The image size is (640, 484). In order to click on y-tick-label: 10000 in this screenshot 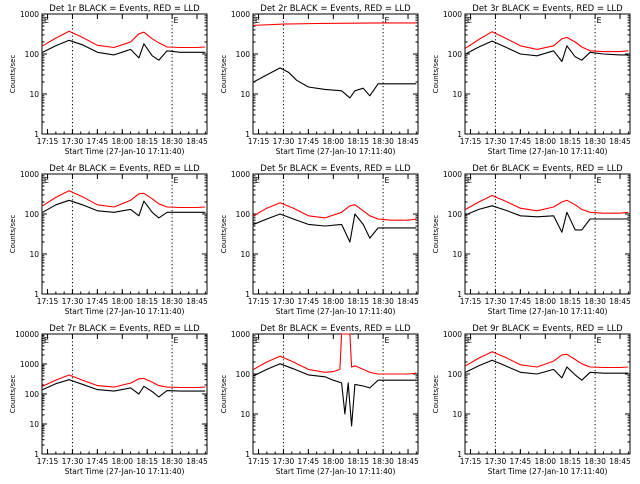, I will do `click(27, 334)`.